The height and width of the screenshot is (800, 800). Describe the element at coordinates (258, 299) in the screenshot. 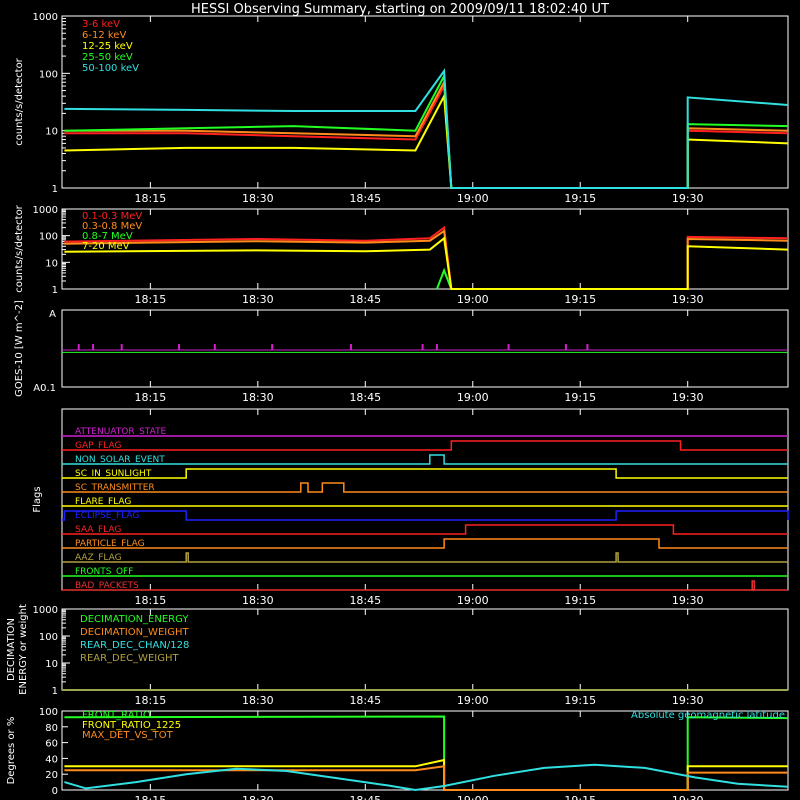

I see `panel2-xtick-label: 18:30` at that location.